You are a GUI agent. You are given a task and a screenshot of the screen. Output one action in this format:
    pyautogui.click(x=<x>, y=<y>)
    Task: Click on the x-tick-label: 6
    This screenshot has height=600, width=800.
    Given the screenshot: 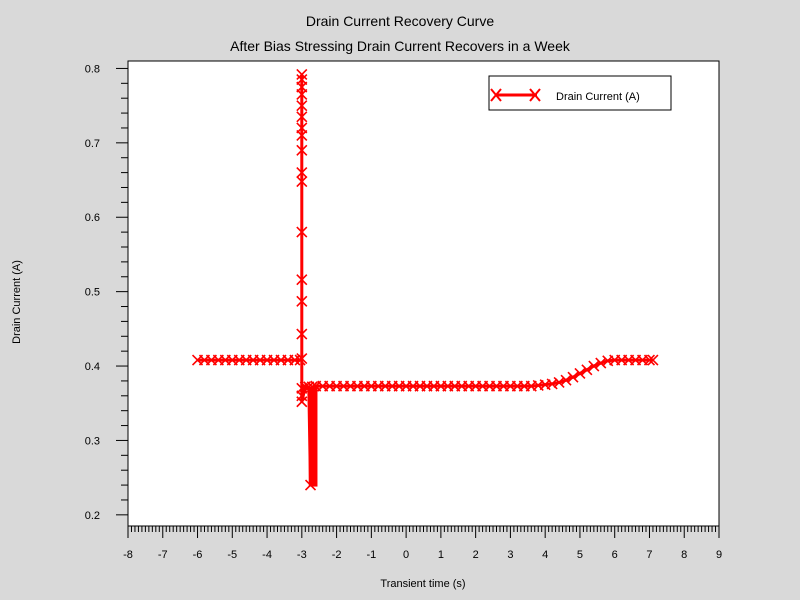 What is the action you would take?
    pyautogui.click(x=615, y=555)
    